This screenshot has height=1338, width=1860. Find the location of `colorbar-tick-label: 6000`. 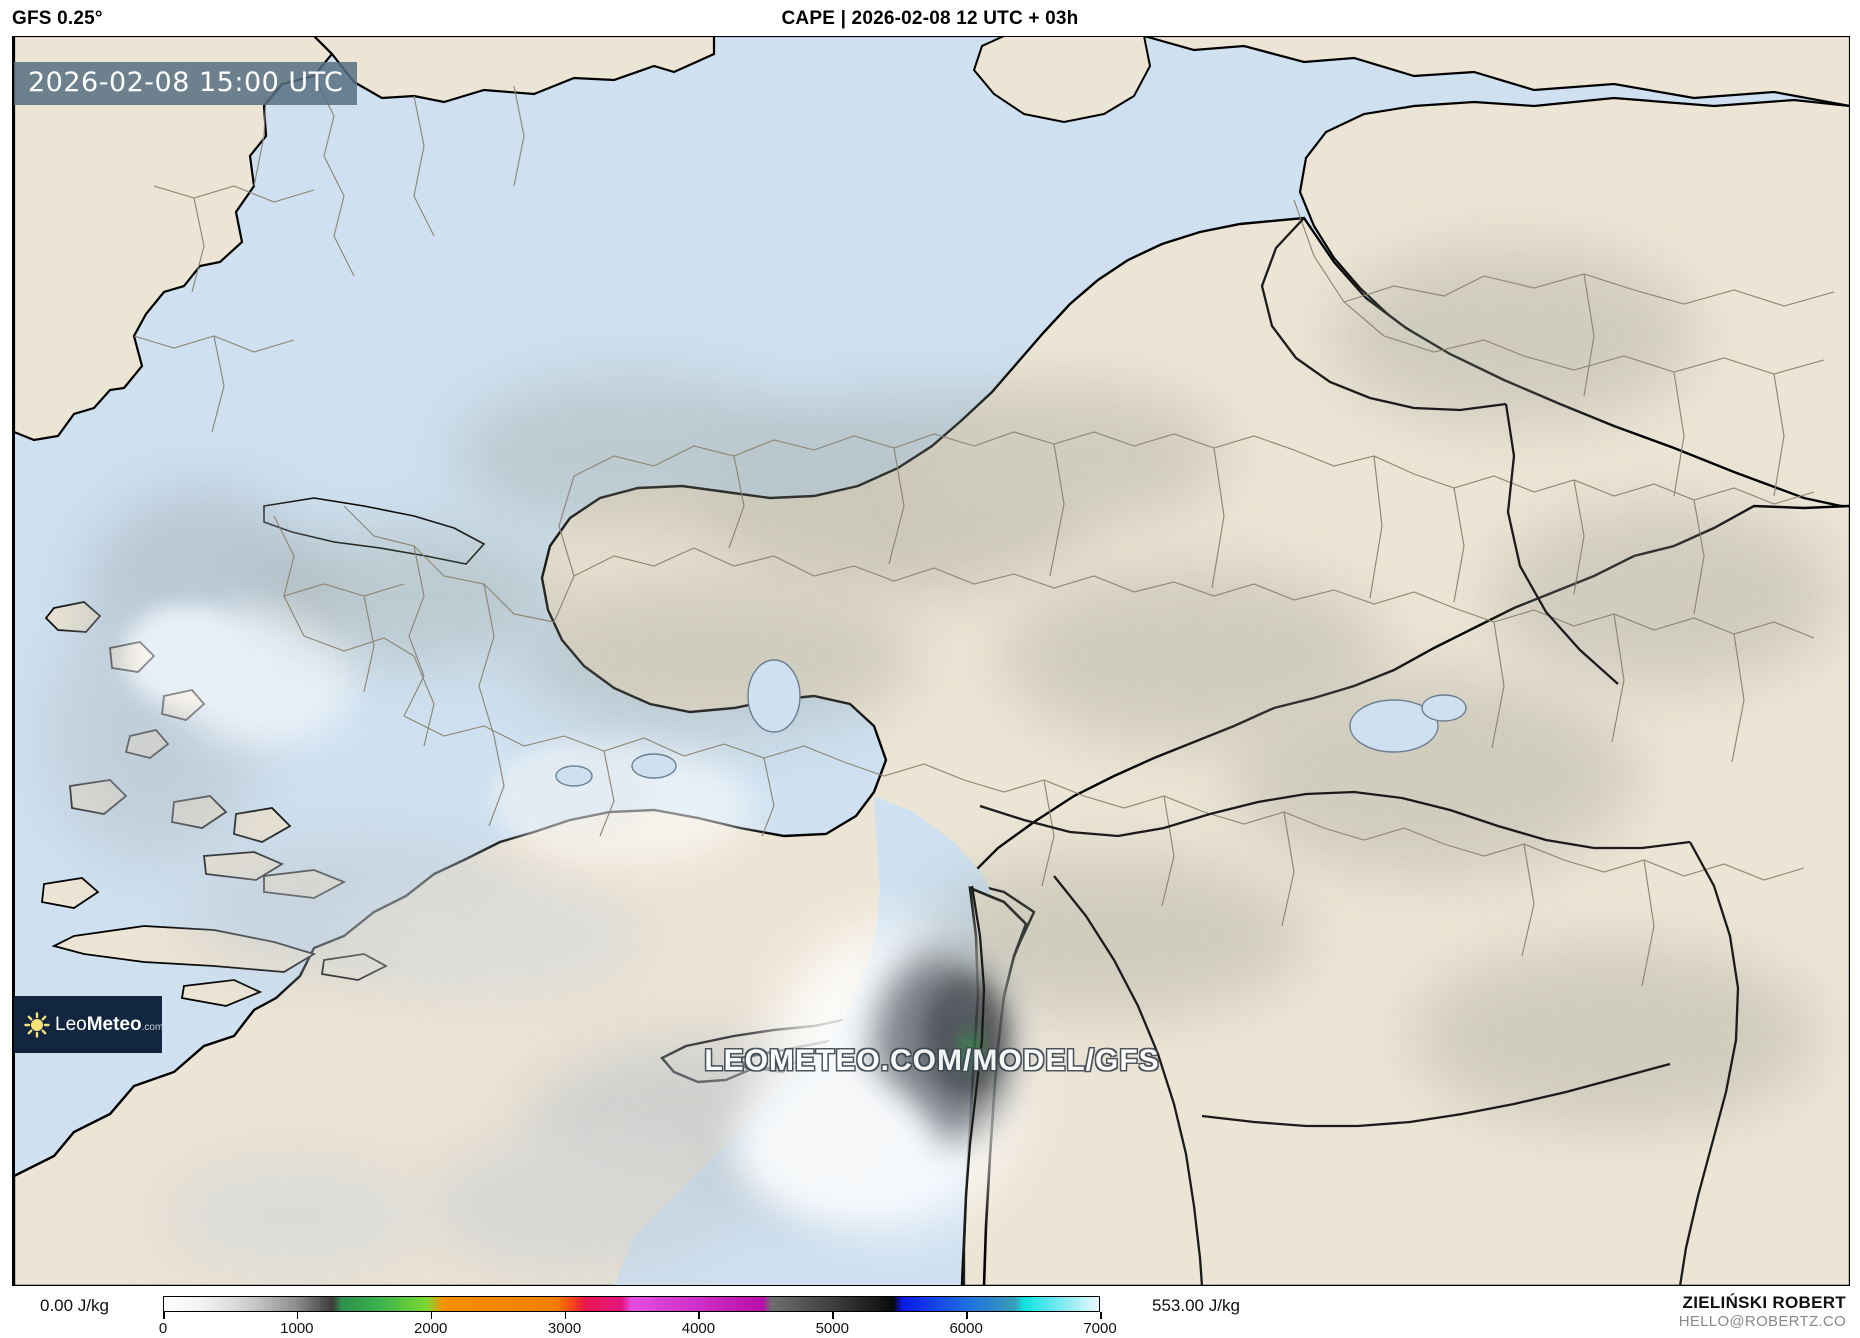

colorbar-tick-label: 6000 is located at coordinates (966, 1328).